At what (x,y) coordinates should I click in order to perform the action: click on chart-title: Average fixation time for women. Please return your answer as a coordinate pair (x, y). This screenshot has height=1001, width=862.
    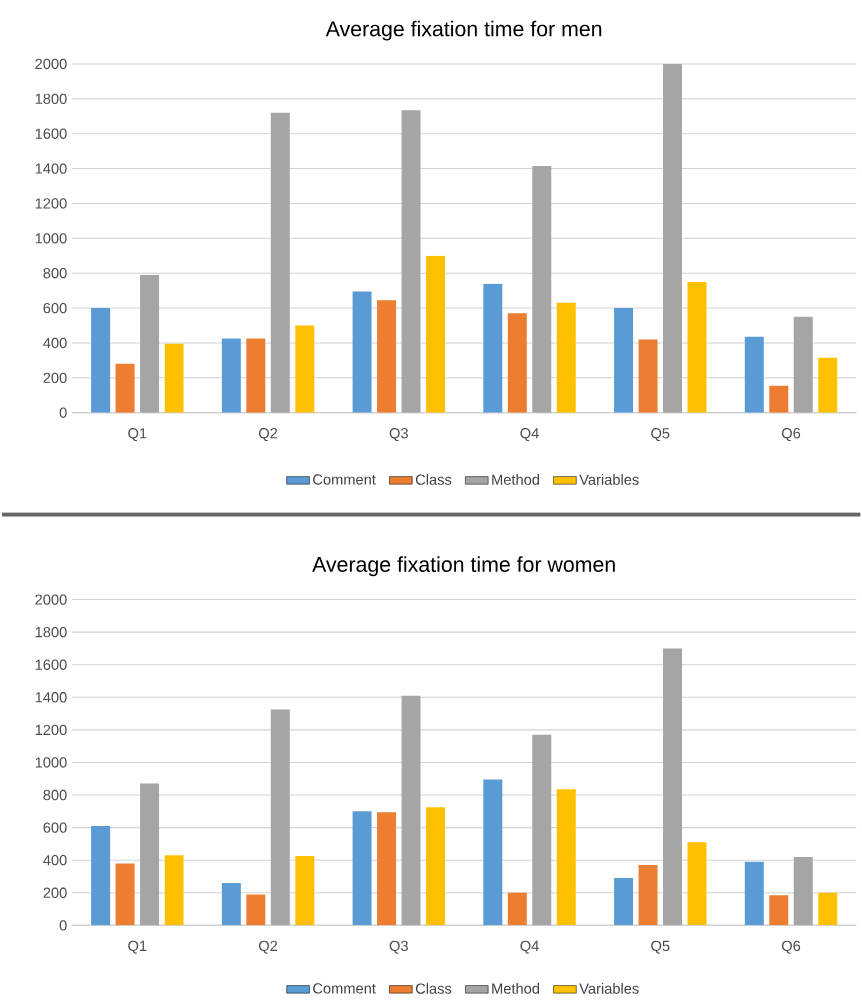
    Looking at the image, I should click on (463, 566).